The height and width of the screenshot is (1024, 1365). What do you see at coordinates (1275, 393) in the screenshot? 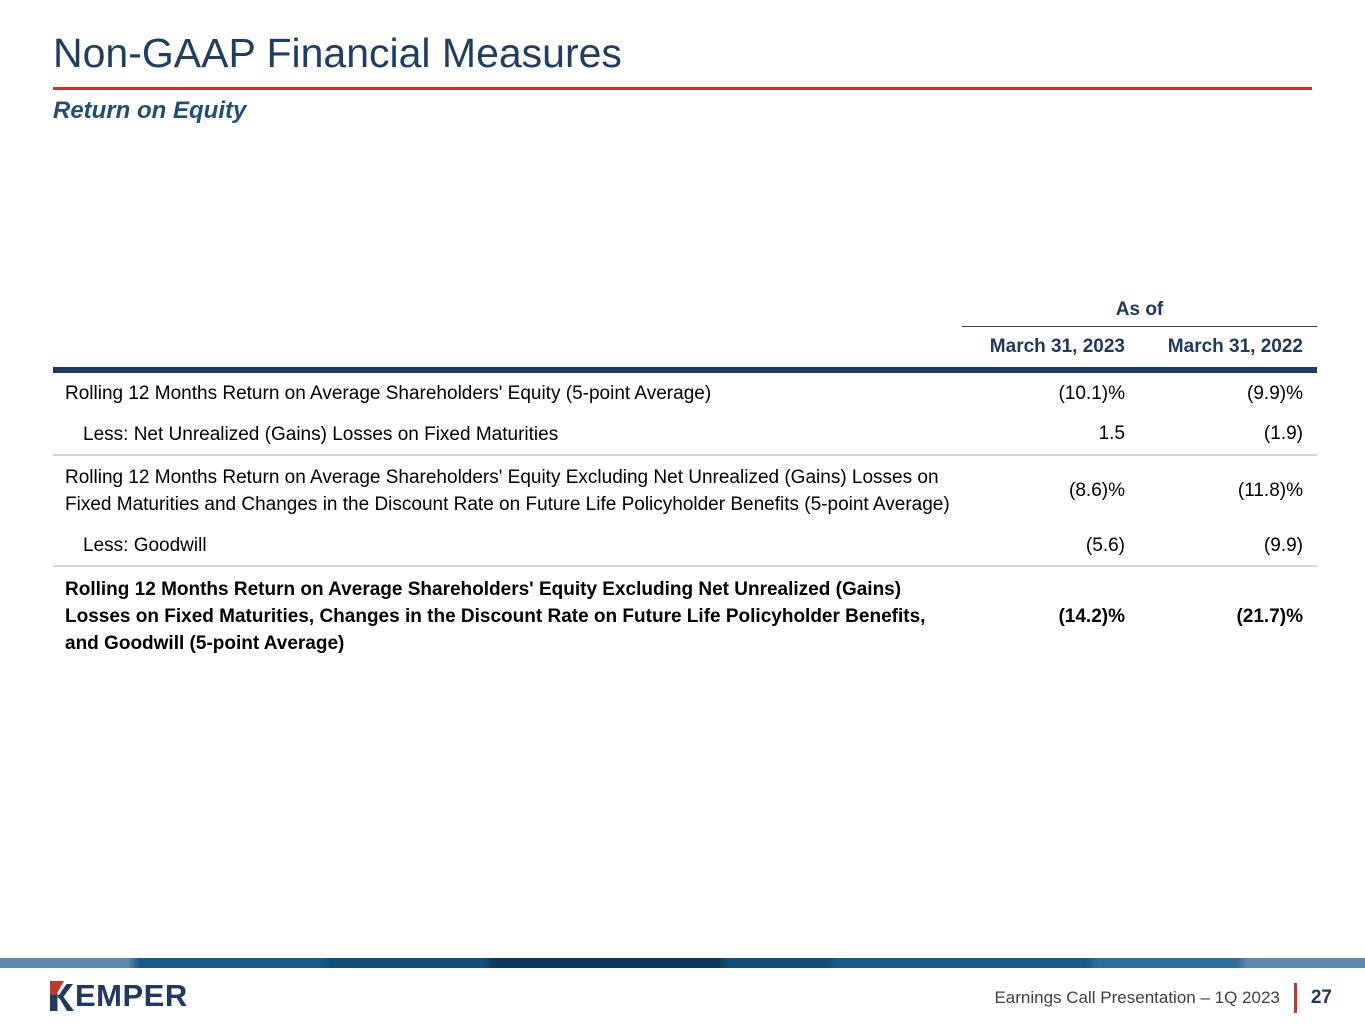
I see `row-value-2022: (9.9)%` at bounding box center [1275, 393].